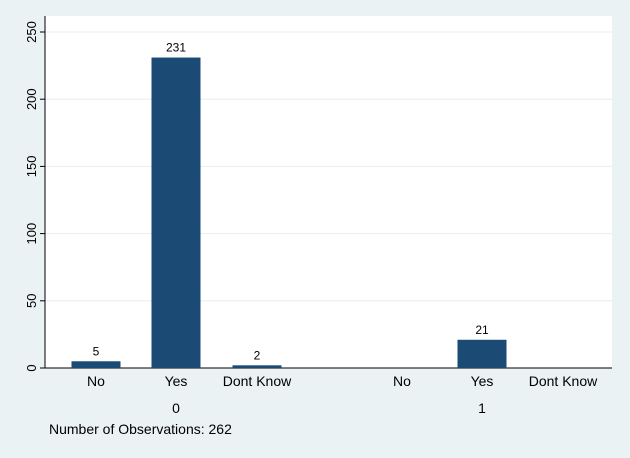 This screenshot has width=630, height=458. Describe the element at coordinates (31, 234) in the screenshot. I see `y-tick-label: 100` at that location.